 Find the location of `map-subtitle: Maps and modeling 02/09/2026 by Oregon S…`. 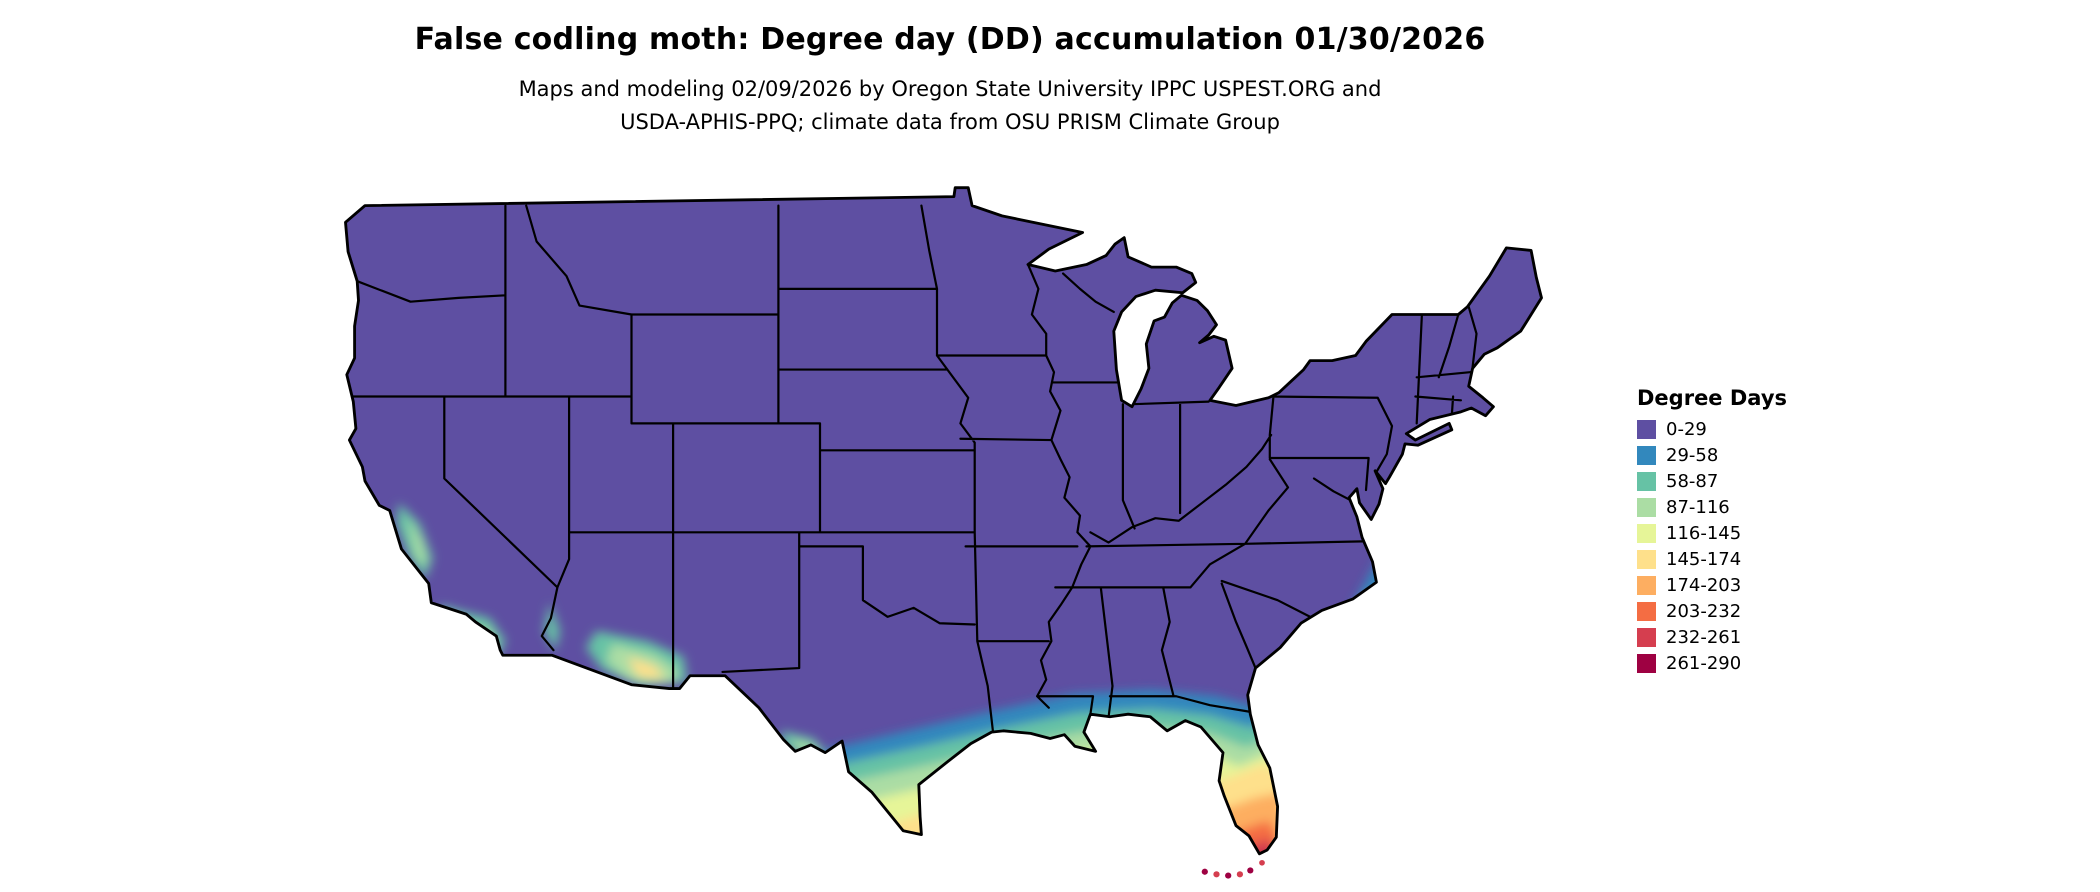

map-subtitle: Maps and modeling 02/09/2026 by Oregon S… is located at coordinates (950, 106).